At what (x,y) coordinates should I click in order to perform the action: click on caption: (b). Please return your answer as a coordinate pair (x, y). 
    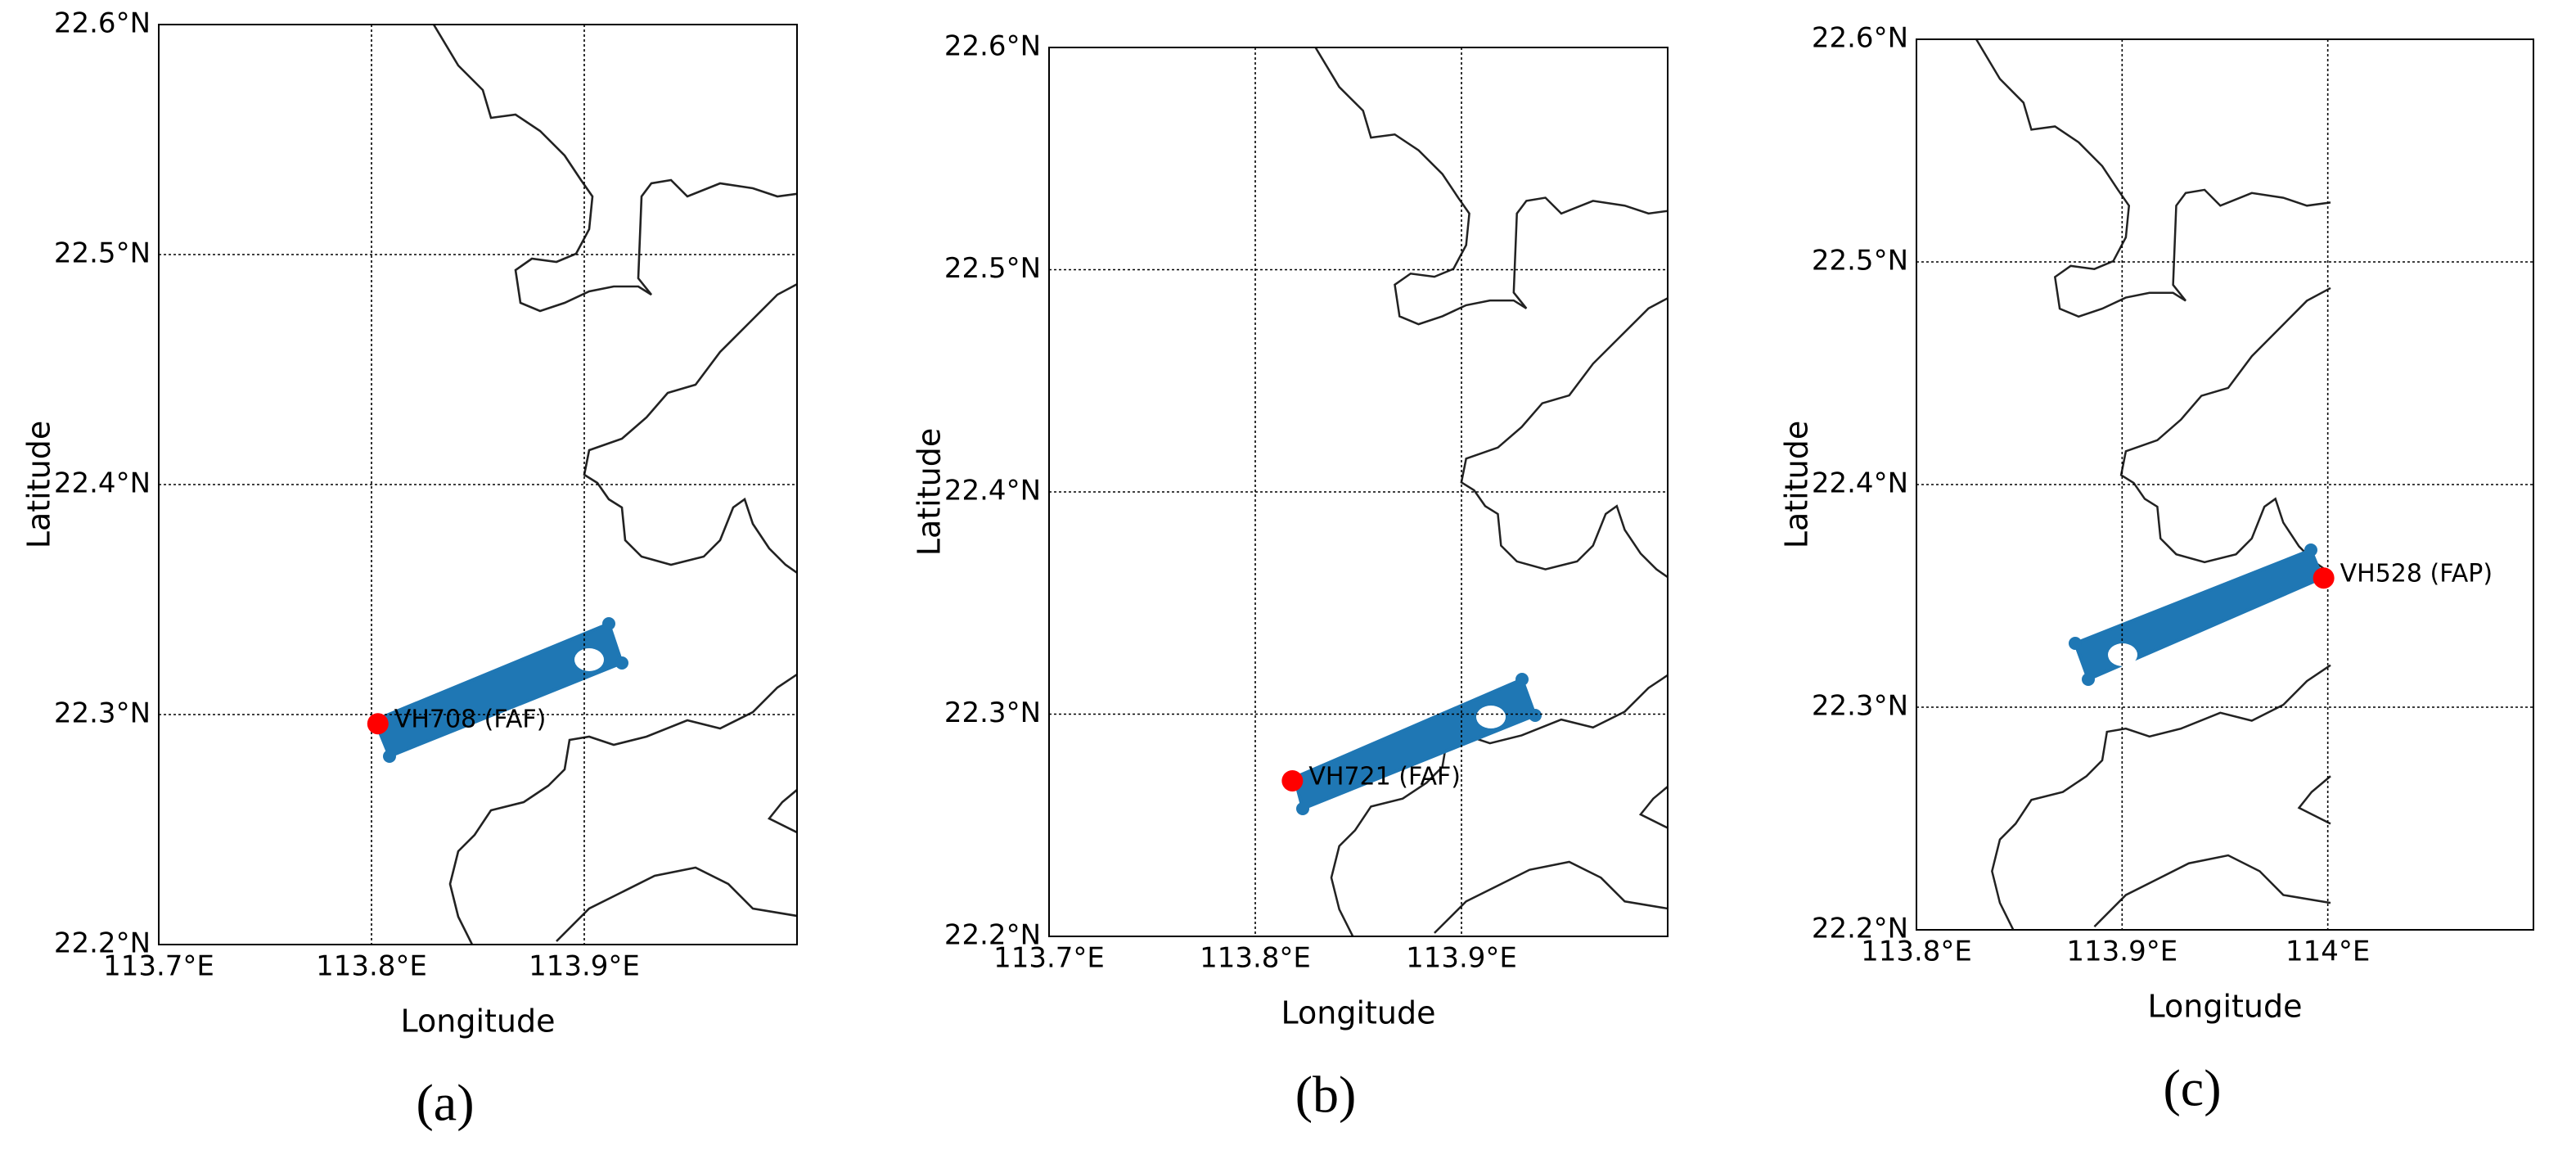
    Looking at the image, I should click on (1326, 1095).